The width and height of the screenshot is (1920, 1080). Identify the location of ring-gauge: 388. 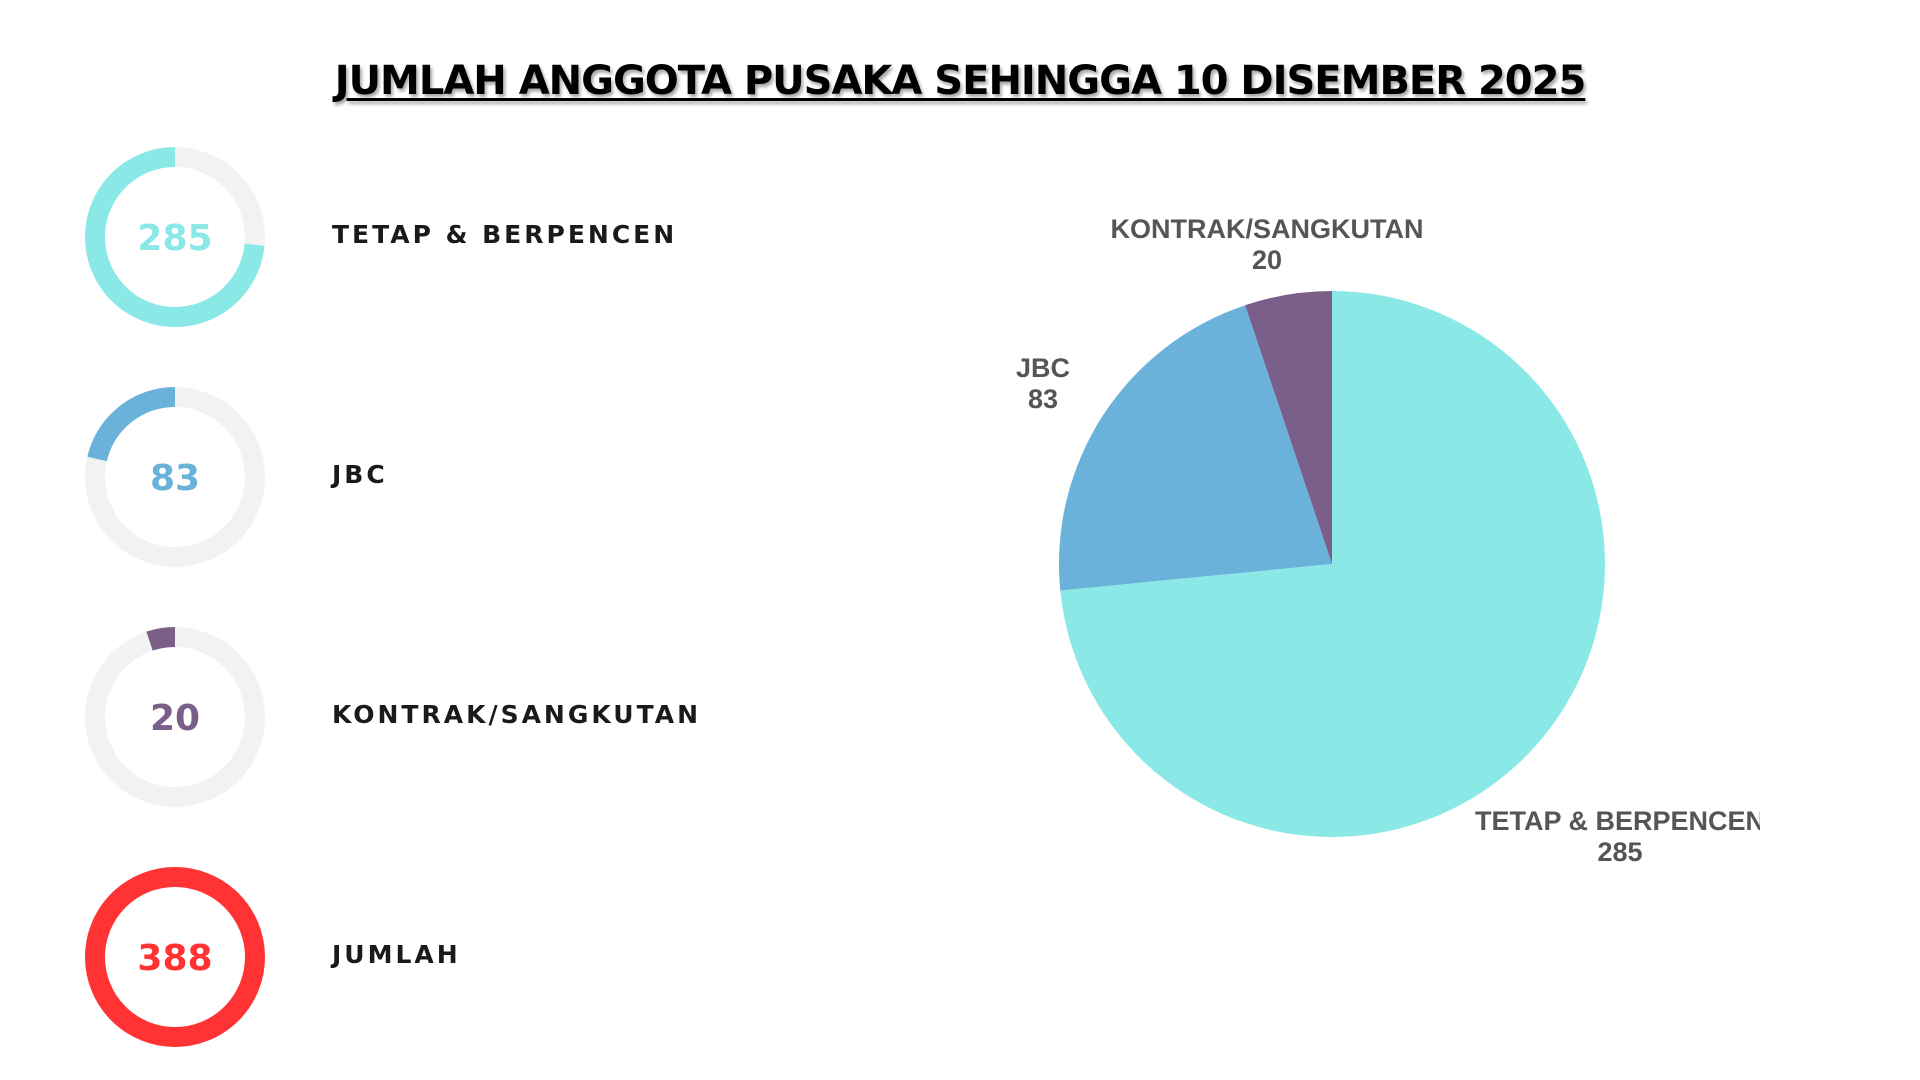
(175, 957).